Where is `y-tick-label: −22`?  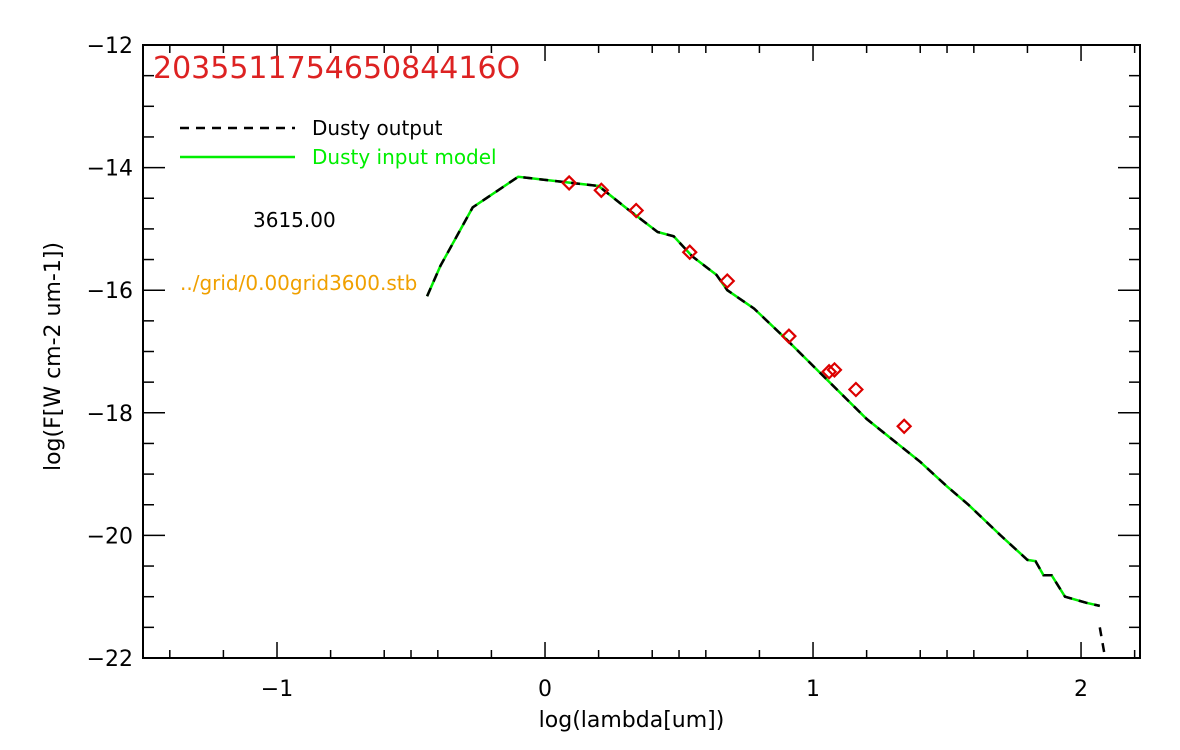
y-tick-label: −22 is located at coordinates (110, 659).